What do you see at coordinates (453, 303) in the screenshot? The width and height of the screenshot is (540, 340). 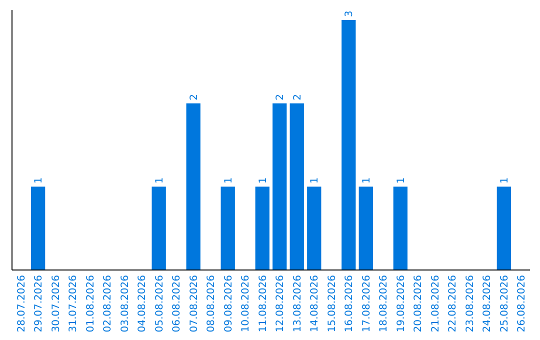 I see `x-tick-label: 22.08.2026` at bounding box center [453, 303].